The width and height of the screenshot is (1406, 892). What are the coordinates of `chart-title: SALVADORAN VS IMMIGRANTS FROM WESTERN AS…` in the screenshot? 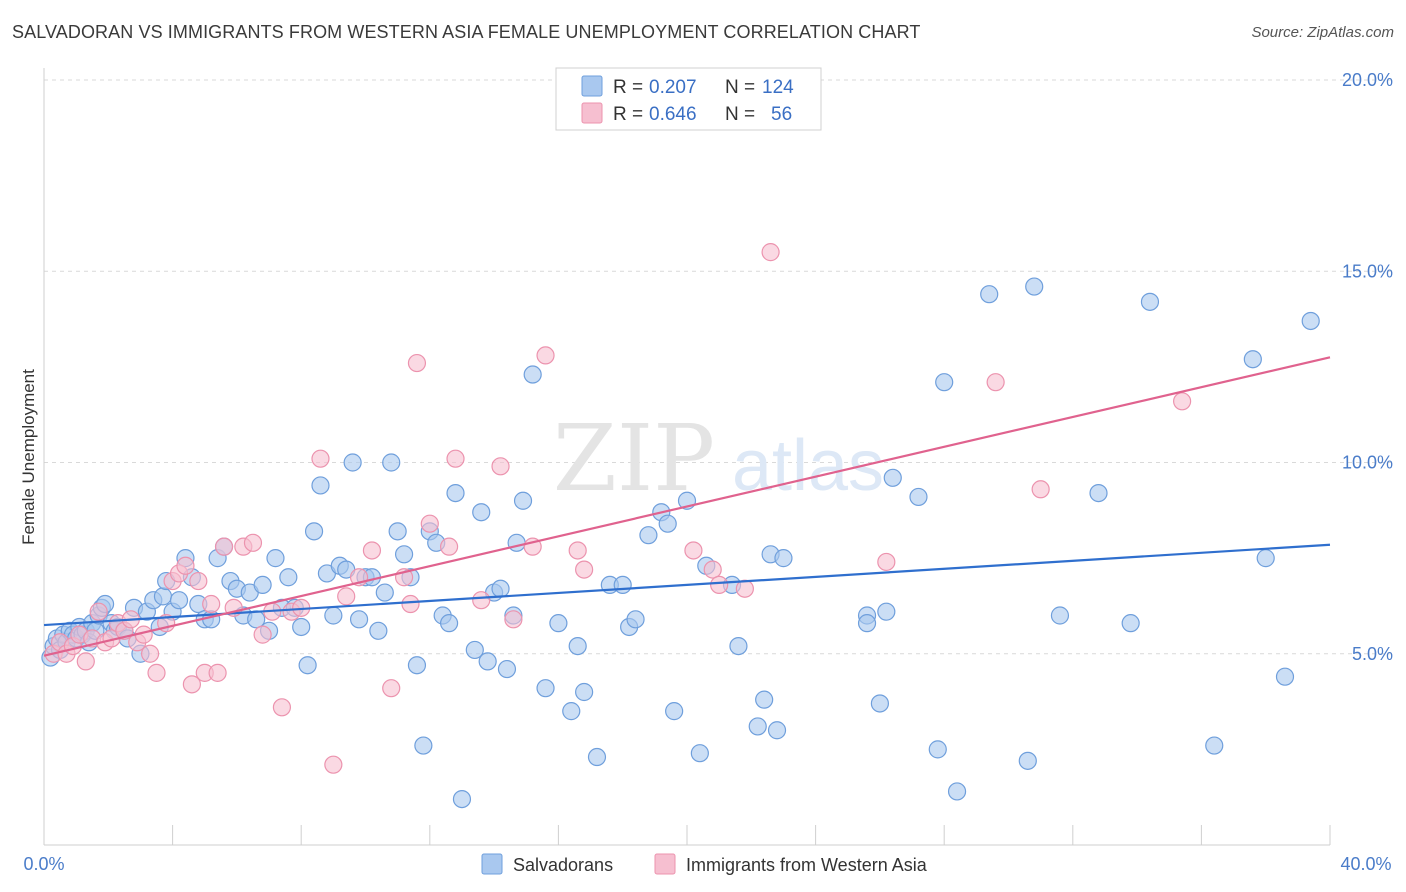 It's located at (466, 32).